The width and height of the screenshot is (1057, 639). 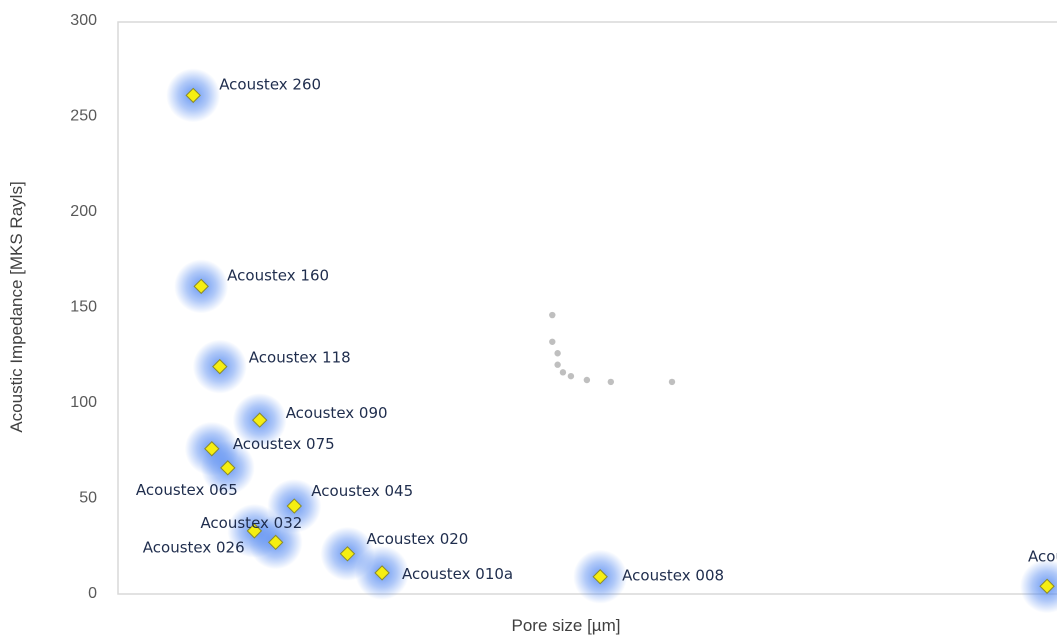 What do you see at coordinates (83, 402) in the screenshot?
I see `y-tick-label: 100` at bounding box center [83, 402].